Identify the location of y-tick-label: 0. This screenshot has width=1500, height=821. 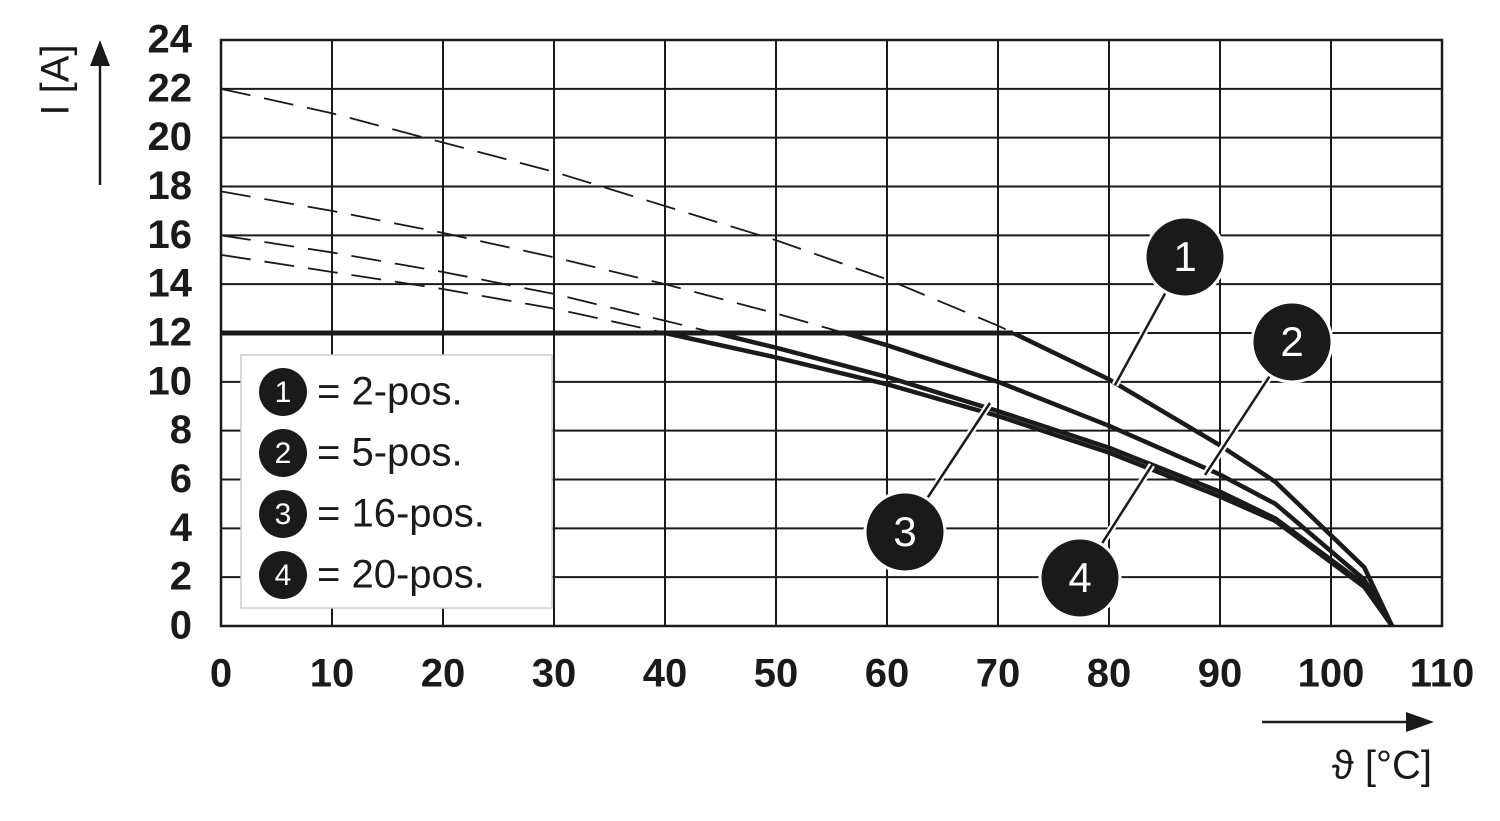
(181, 626).